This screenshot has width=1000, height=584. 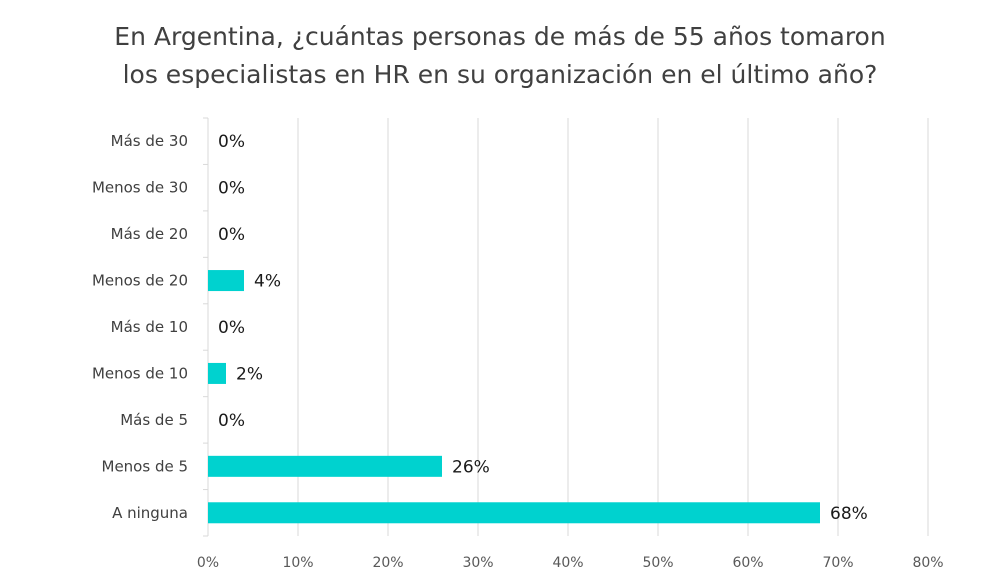 What do you see at coordinates (140, 281) in the screenshot?
I see `category-label-3: Menos de 20` at bounding box center [140, 281].